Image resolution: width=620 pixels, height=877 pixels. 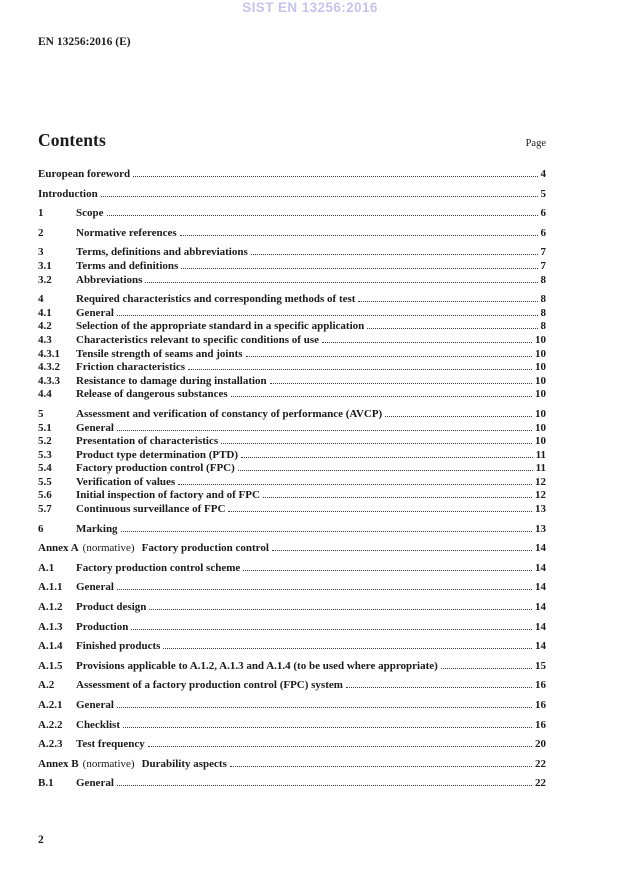 I want to click on toc-entry-number: A.1.5, so click(x=50, y=665).